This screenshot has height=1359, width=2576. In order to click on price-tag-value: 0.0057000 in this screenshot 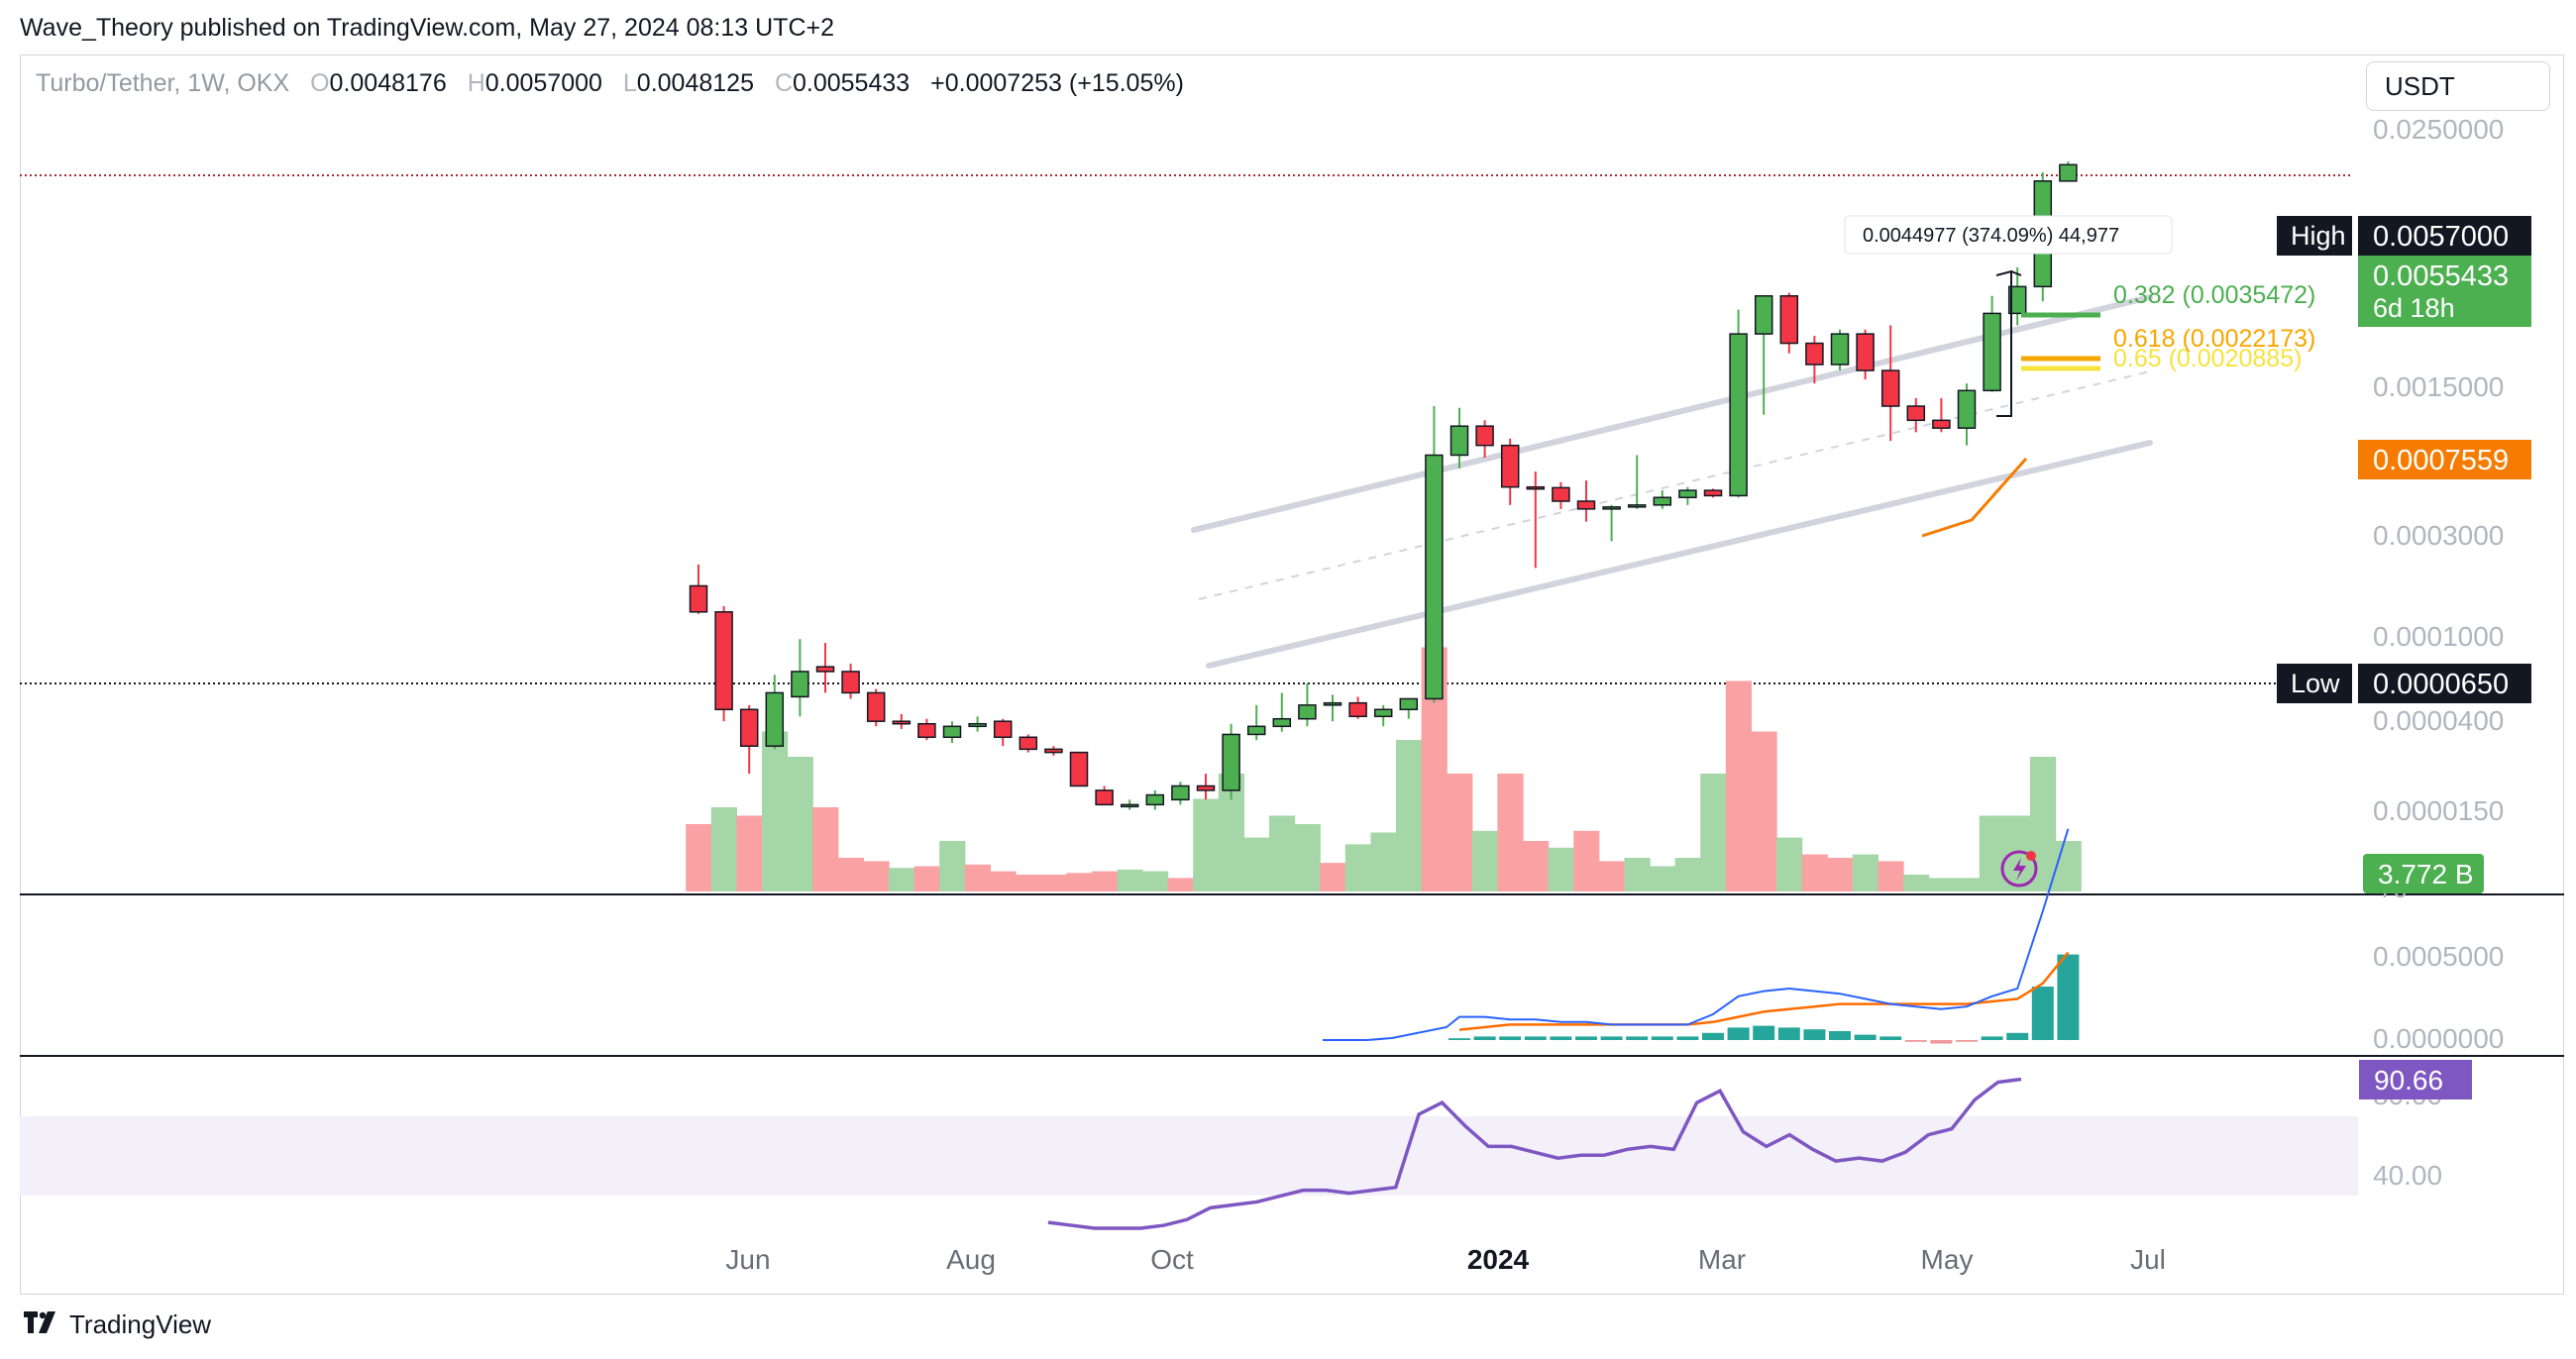, I will do `click(2441, 237)`.